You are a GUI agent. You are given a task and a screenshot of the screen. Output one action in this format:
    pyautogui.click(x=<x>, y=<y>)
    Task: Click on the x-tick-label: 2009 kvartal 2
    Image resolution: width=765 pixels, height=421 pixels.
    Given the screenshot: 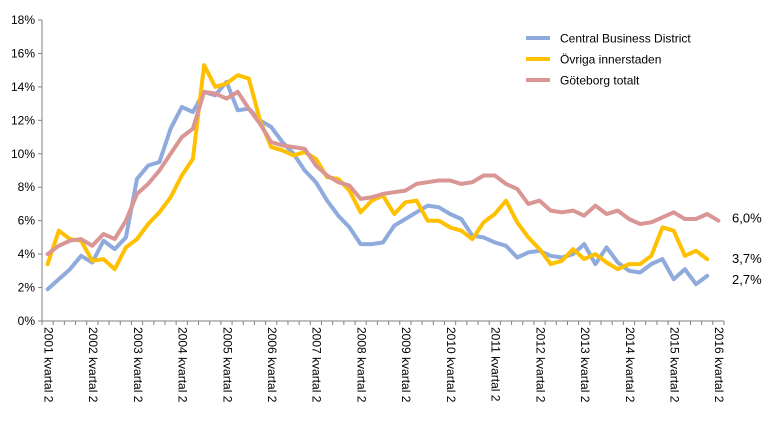 What is the action you would take?
    pyautogui.click(x=406, y=365)
    